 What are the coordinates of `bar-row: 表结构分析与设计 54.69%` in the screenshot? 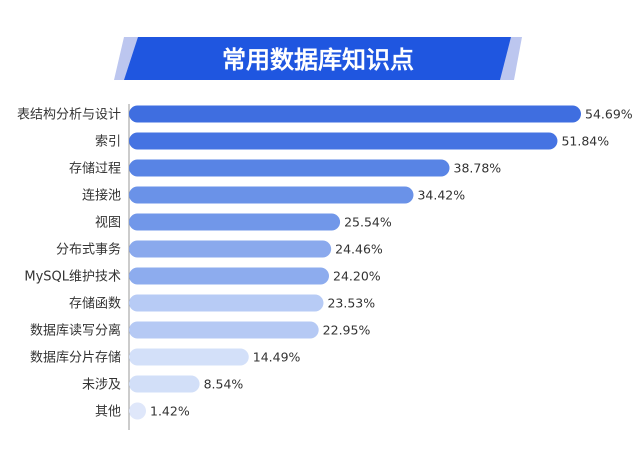 It's located at (325, 114).